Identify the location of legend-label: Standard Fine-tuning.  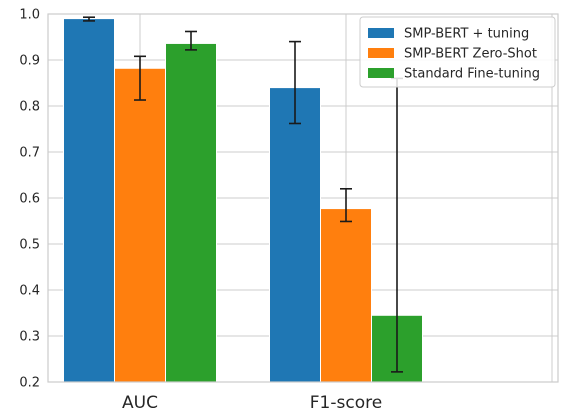
(472, 74).